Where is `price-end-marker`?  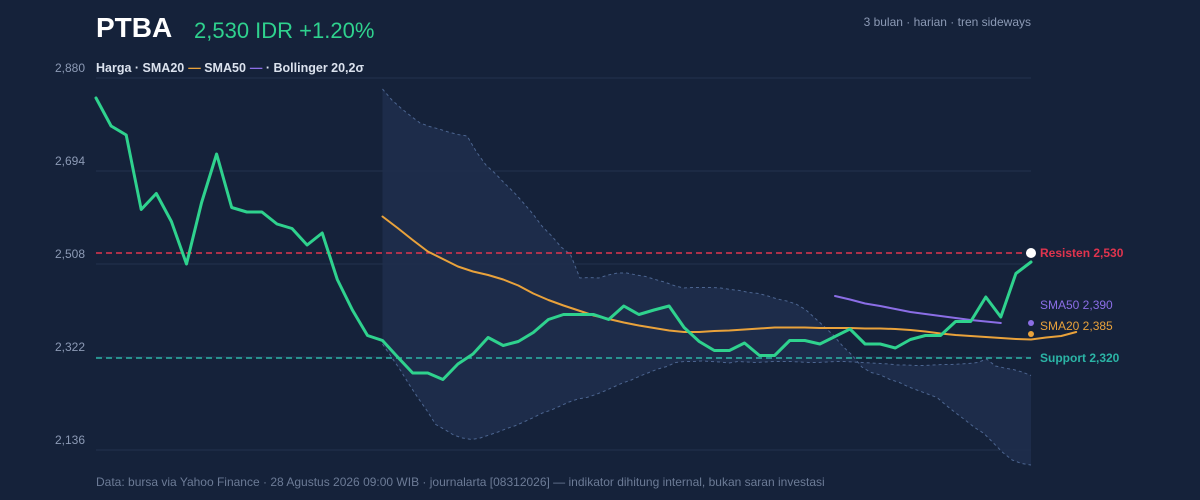 price-end-marker is located at coordinates (1031, 253).